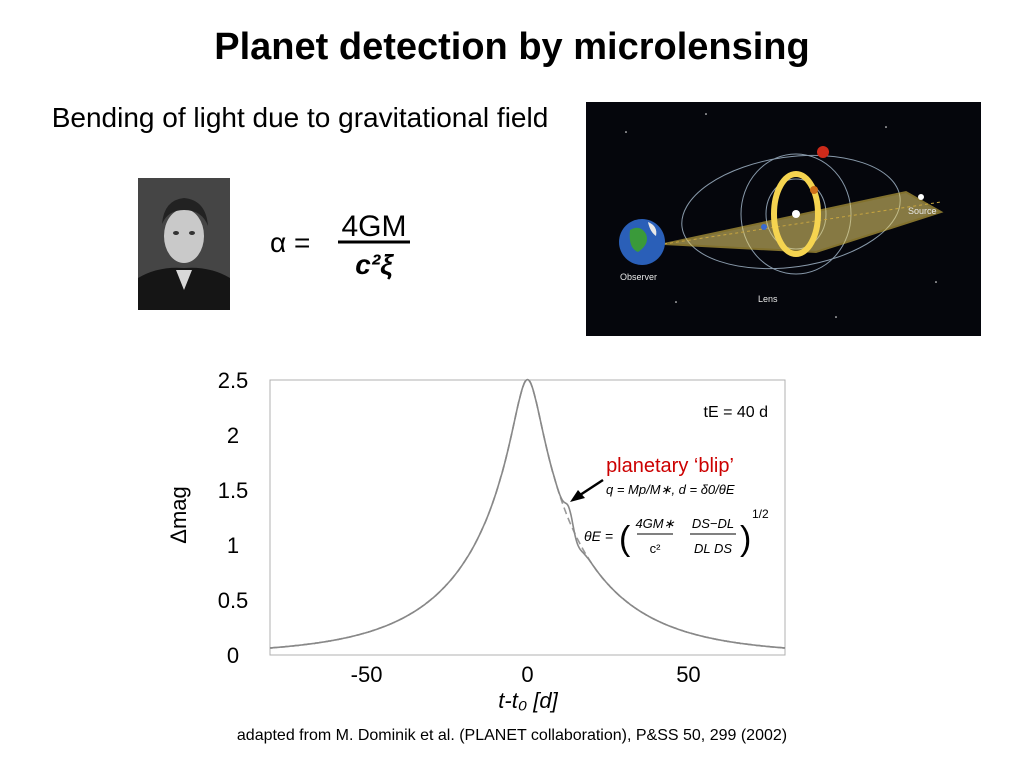 This screenshot has height=773, width=1024. I want to click on slide-title: Planet detection by microlensing, so click(512, 47).